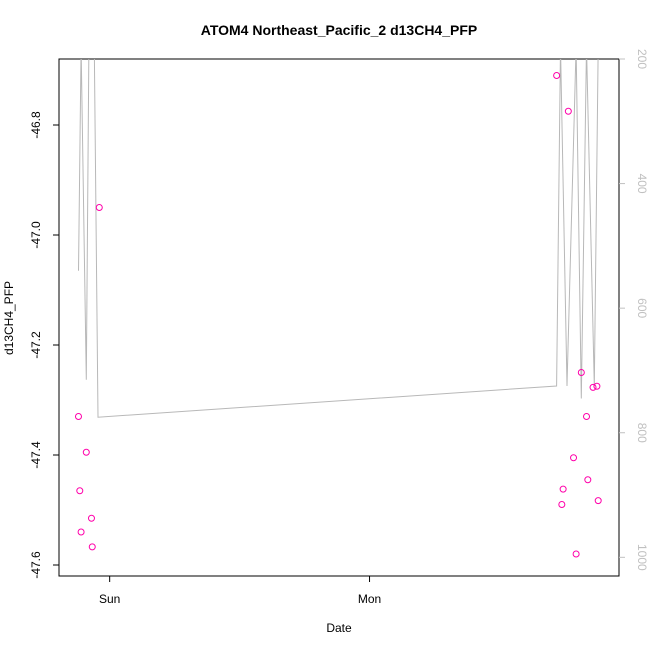 The height and width of the screenshot is (650, 650). I want to click on y2-axis: 200 400 600 800 1000, so click(634, 310).